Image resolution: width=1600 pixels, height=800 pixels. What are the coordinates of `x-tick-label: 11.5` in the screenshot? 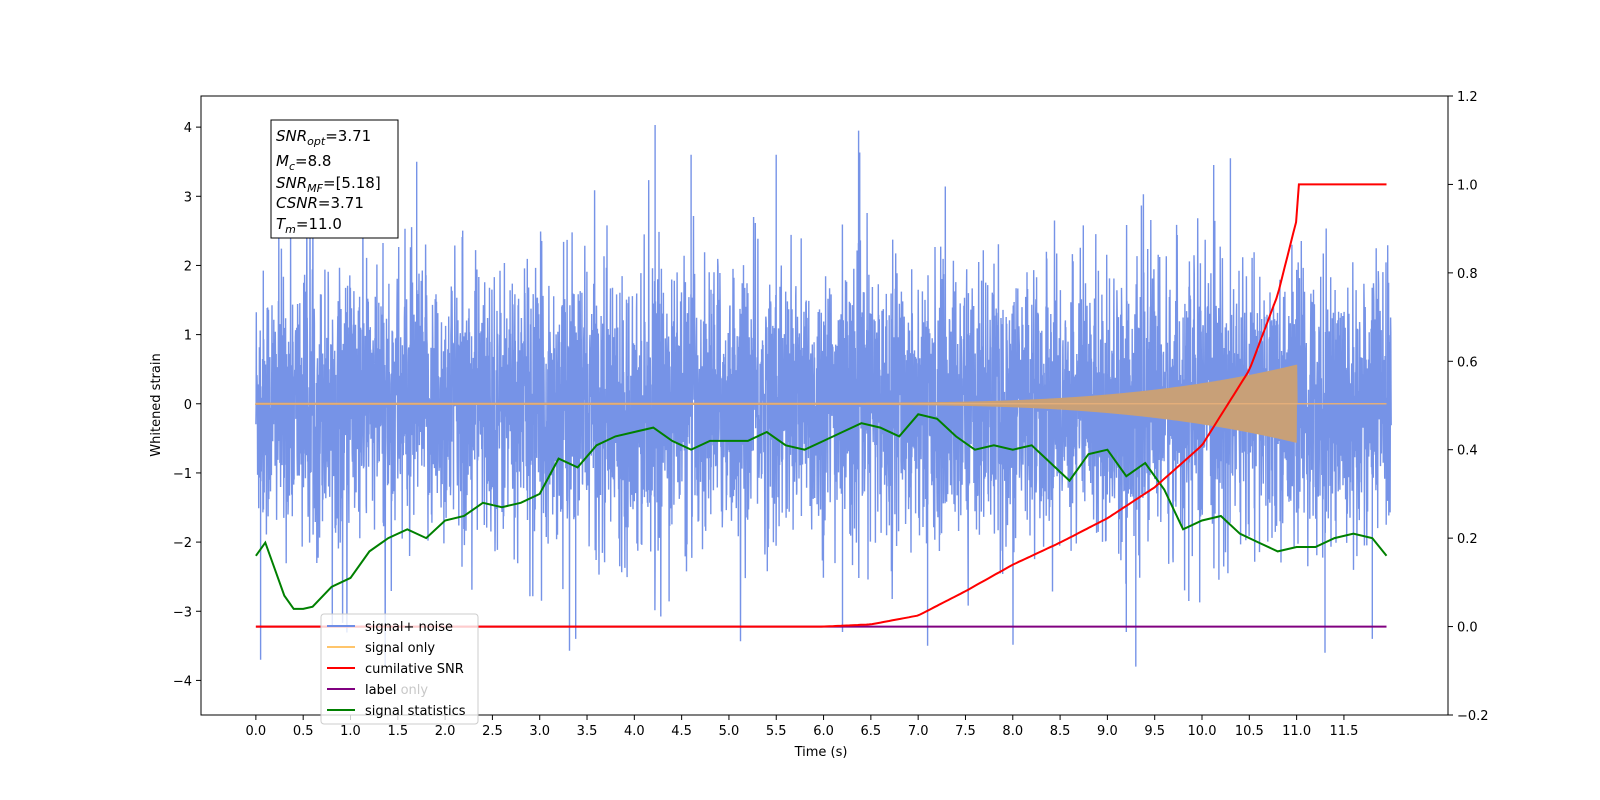 It's located at (1343, 731).